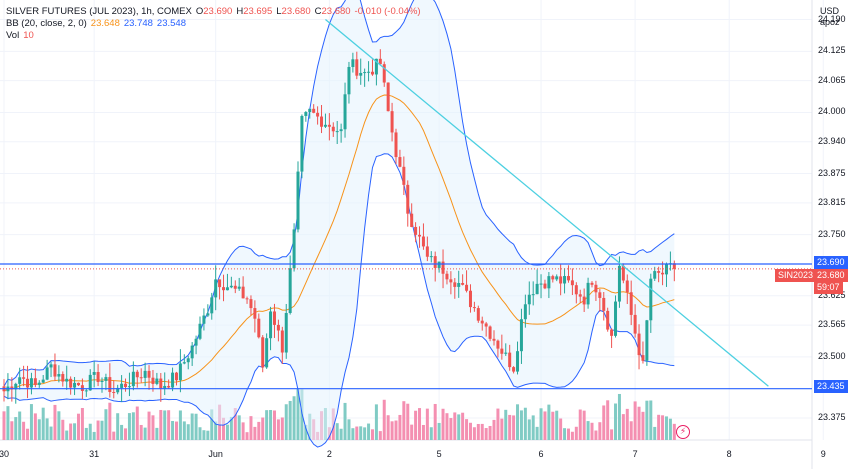 Image resolution: width=857 pixels, height=469 pixels. What do you see at coordinates (71, 11) in the screenshot?
I see `symbol-name: SILVER FUTURES (JUL 2023)` at bounding box center [71, 11].